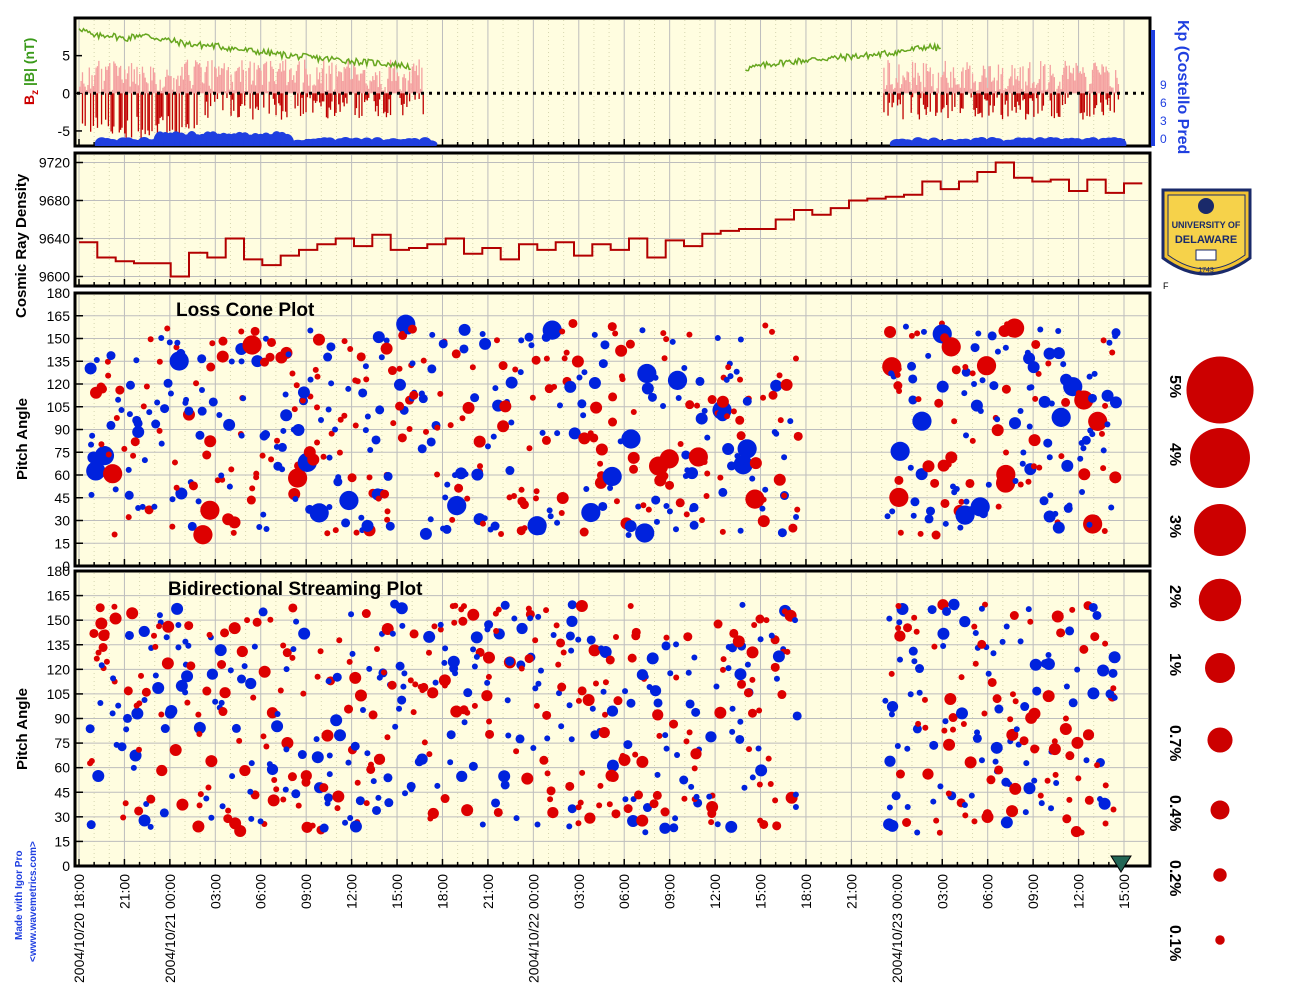 The image size is (1295, 1002). I want to click on cosmic-ray-panel, so click(612, 219).